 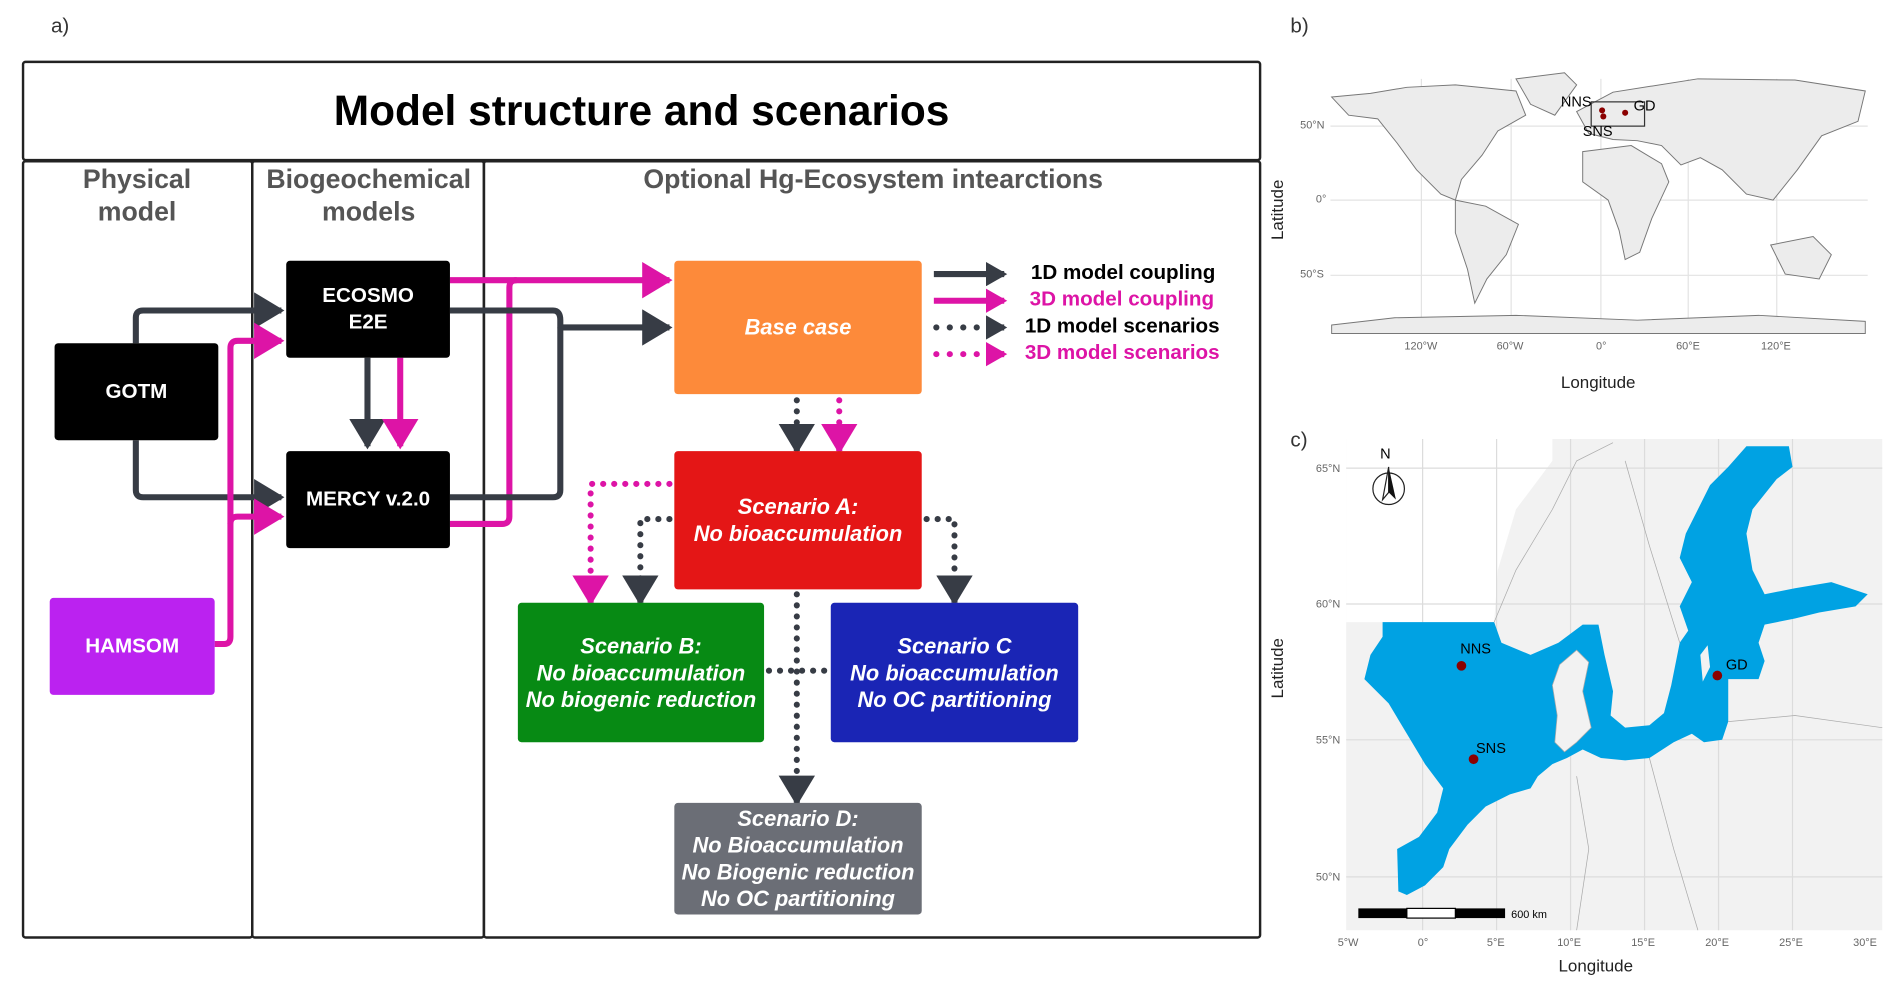 I want to click on arrow-a-b-1d, so click(x=655, y=553).